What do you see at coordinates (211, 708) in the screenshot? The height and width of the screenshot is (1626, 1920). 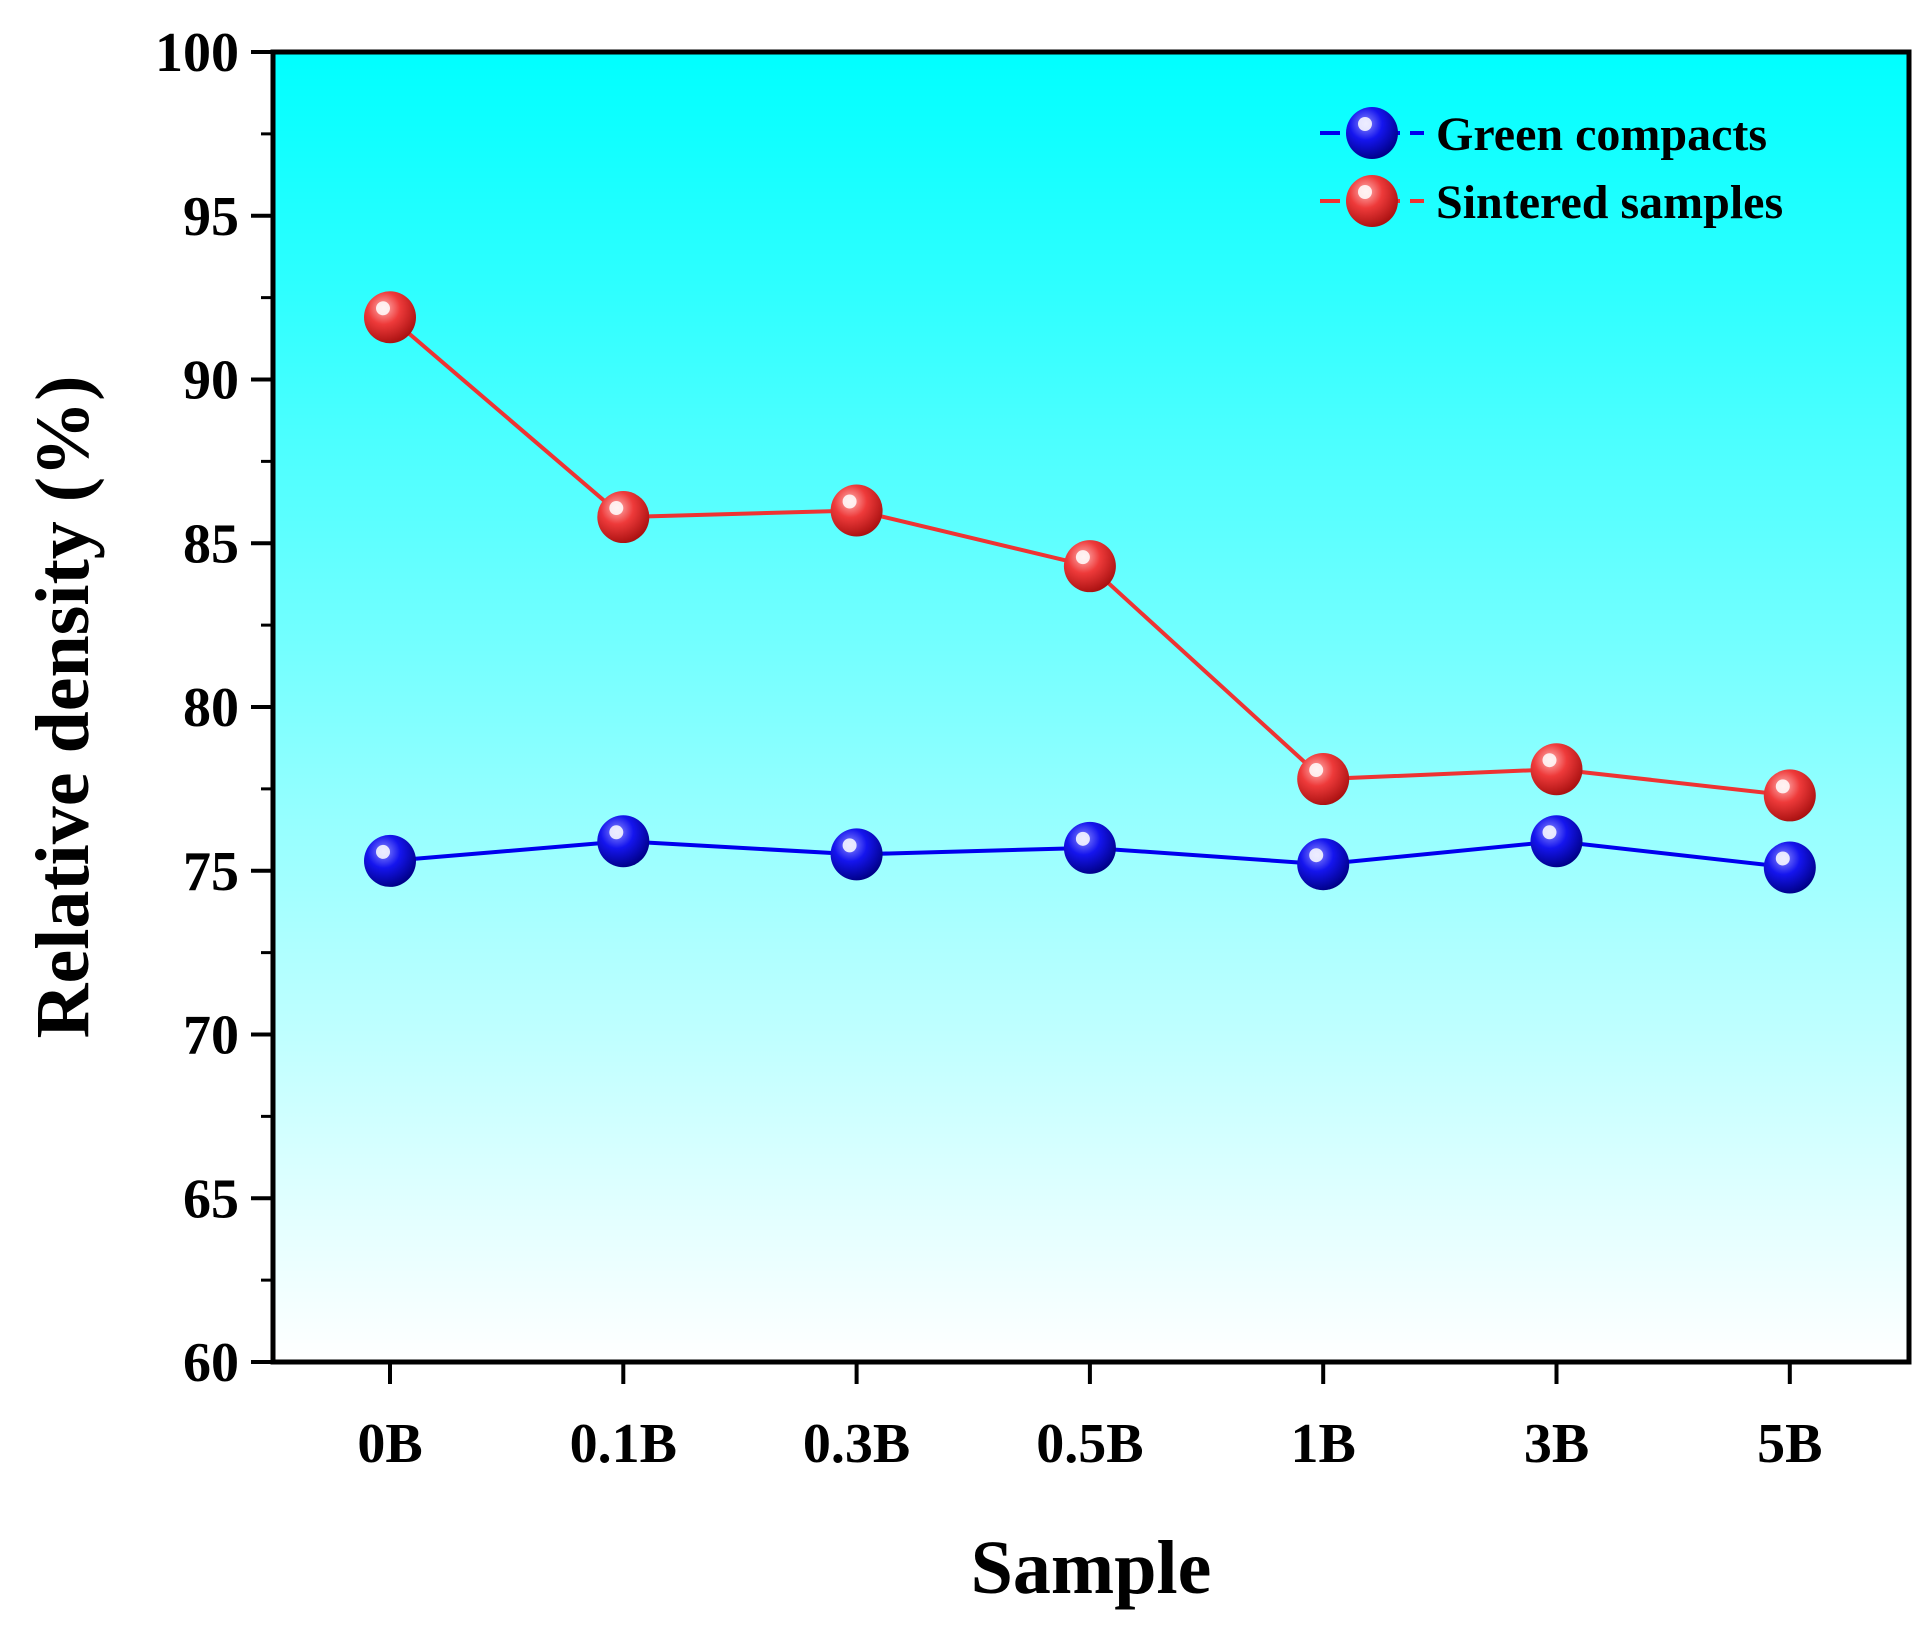 I see `y-tick-label: 80` at bounding box center [211, 708].